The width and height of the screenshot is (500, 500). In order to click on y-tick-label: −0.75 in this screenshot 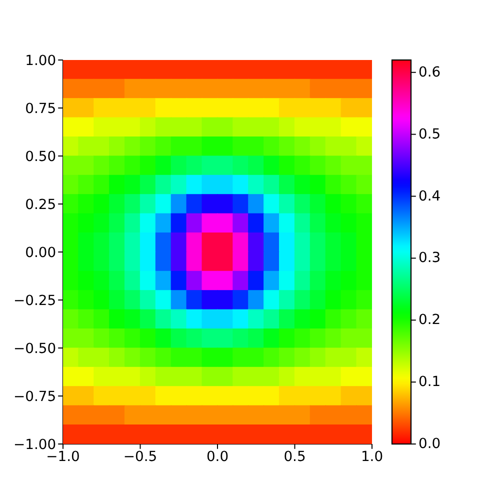, I will do `click(35, 396)`.